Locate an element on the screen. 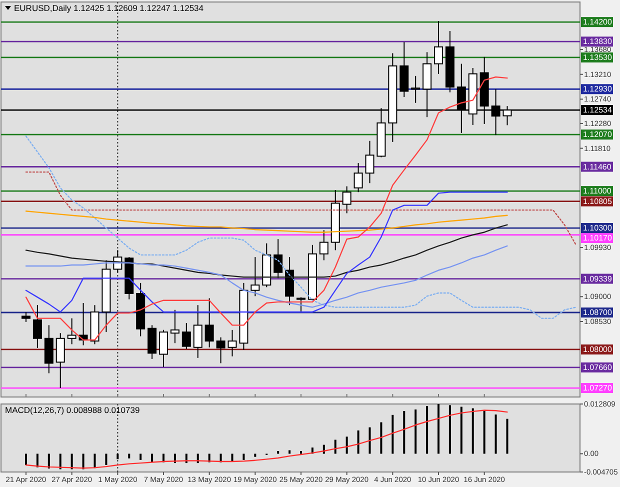 The width and height of the screenshot is (620, 487). ref-line-label: 1.11000 is located at coordinates (597, 191).